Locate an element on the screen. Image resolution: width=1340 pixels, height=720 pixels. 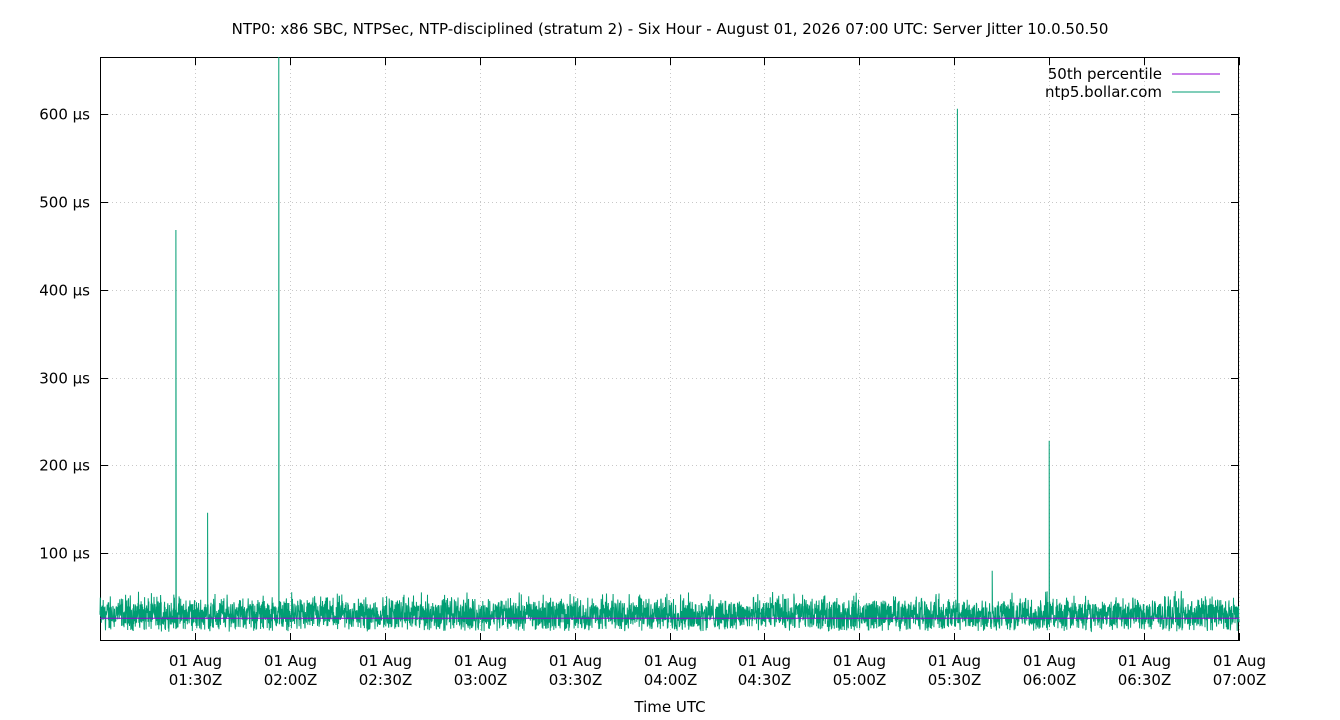
x-tick-label-time: 05:00Z is located at coordinates (860, 680).